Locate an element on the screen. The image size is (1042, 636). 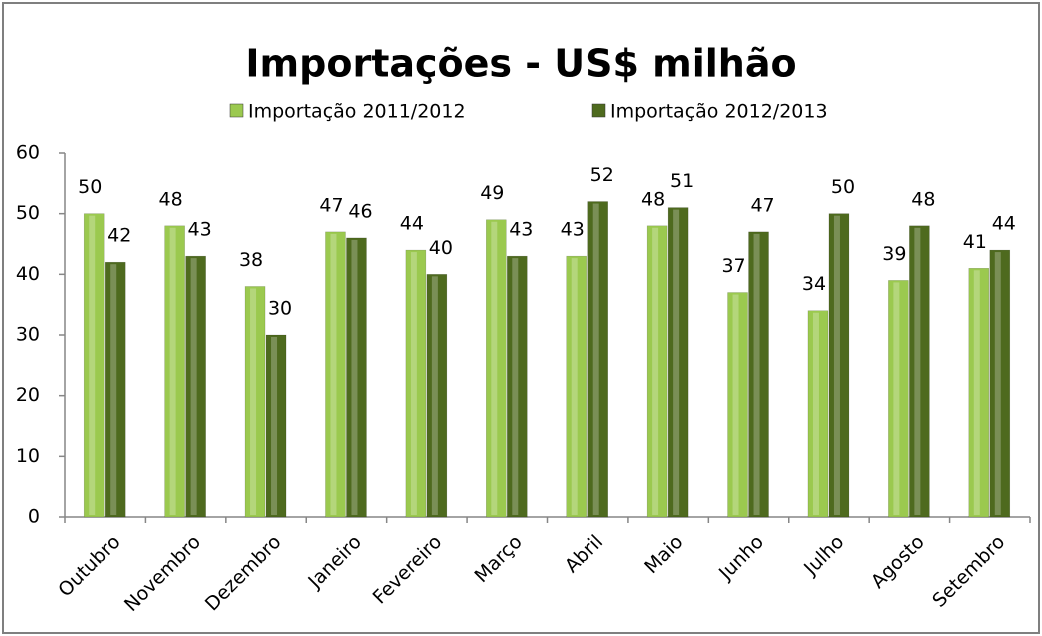
legend-label: Importação 2012/2013 is located at coordinates (719, 112).